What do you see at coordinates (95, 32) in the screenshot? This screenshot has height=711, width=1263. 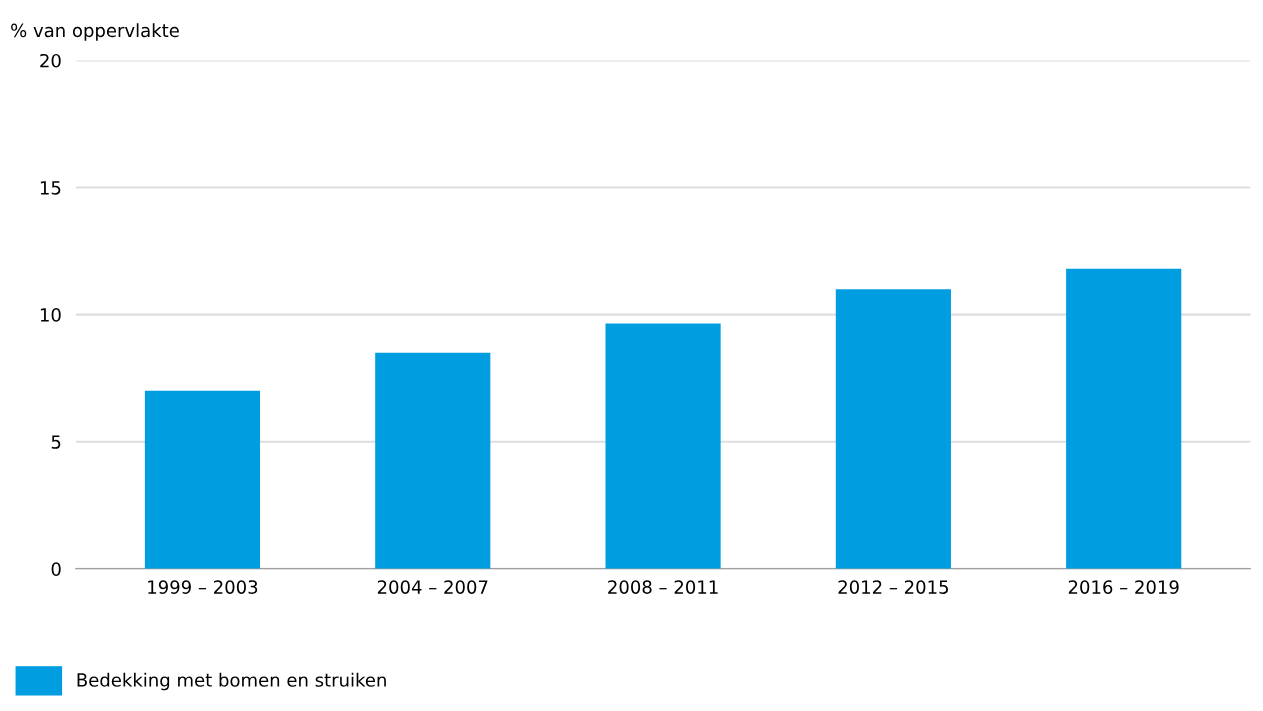 I see `y-axis-title: % van oppervlakte` at bounding box center [95, 32].